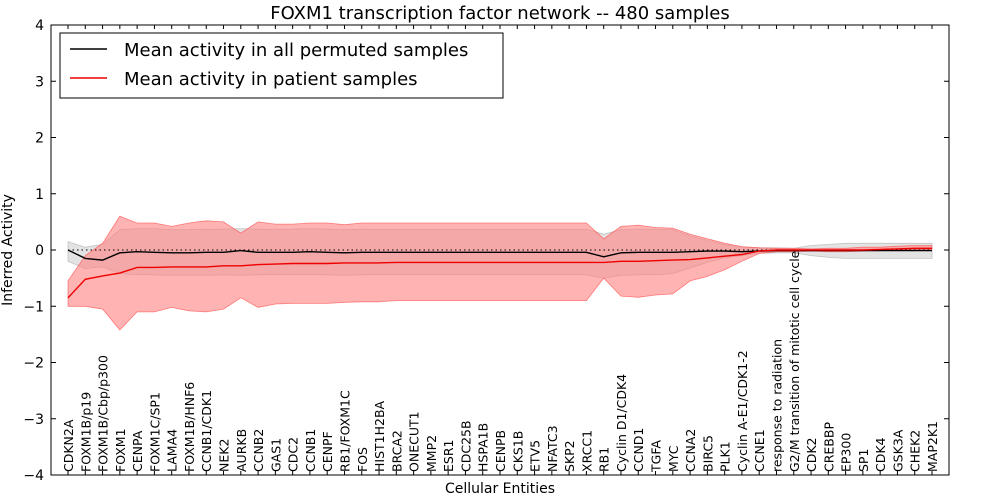  What do you see at coordinates (120, 450) in the screenshot?
I see `x-tick-label: FOXM1` at bounding box center [120, 450].